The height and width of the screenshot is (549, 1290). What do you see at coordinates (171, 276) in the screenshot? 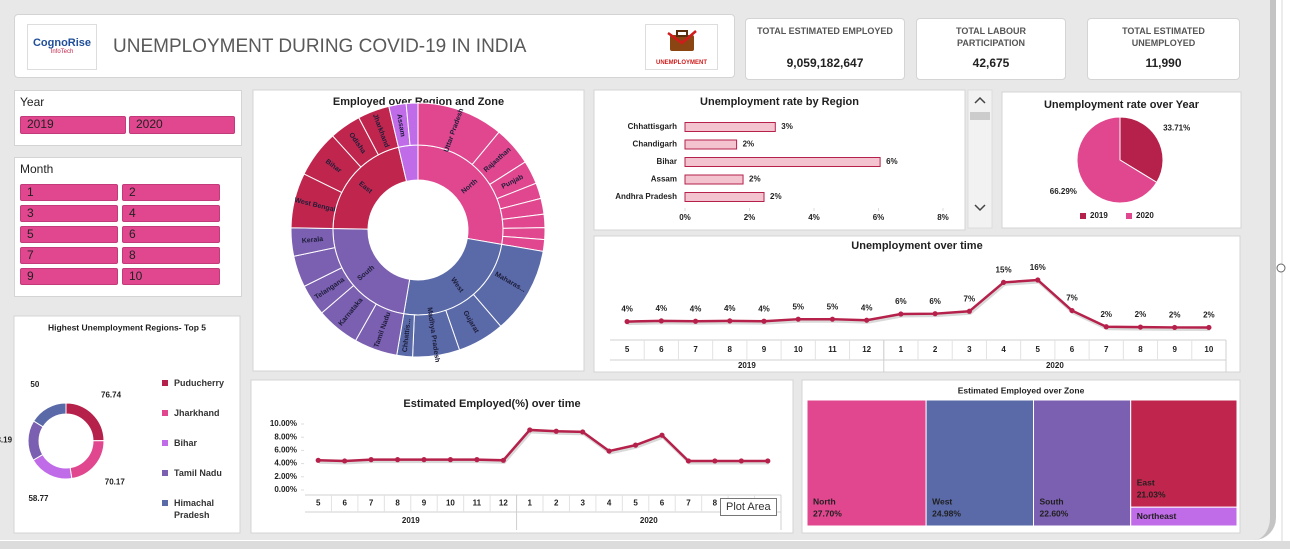
I see `slicer-button: 10` at bounding box center [171, 276].